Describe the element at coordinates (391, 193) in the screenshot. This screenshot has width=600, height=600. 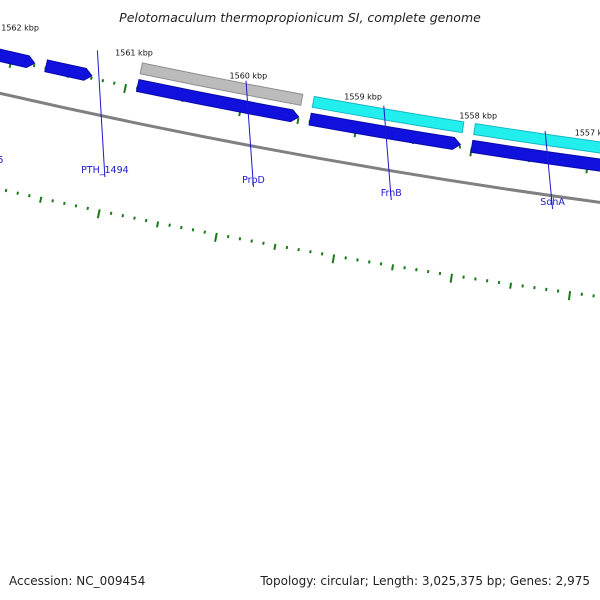
I see `gene-label-frhb: FrhB` at that location.